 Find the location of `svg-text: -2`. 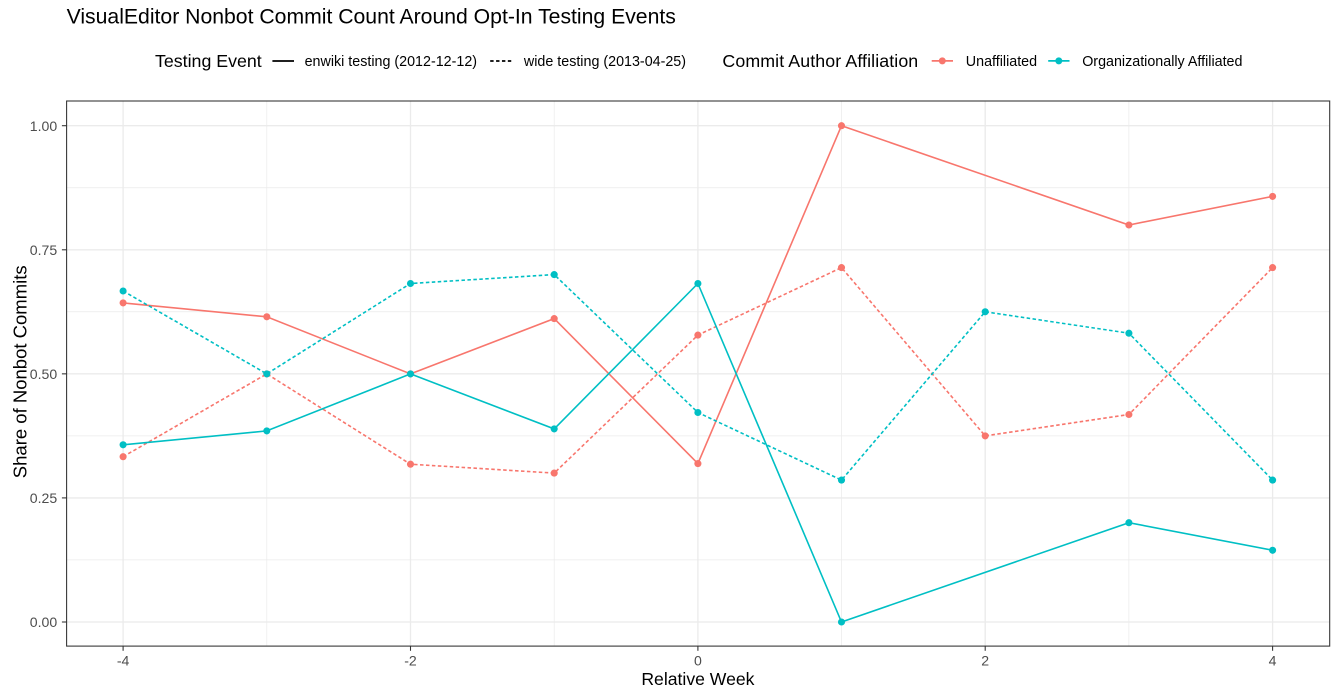

svg-text: -2 is located at coordinates (410, 661).